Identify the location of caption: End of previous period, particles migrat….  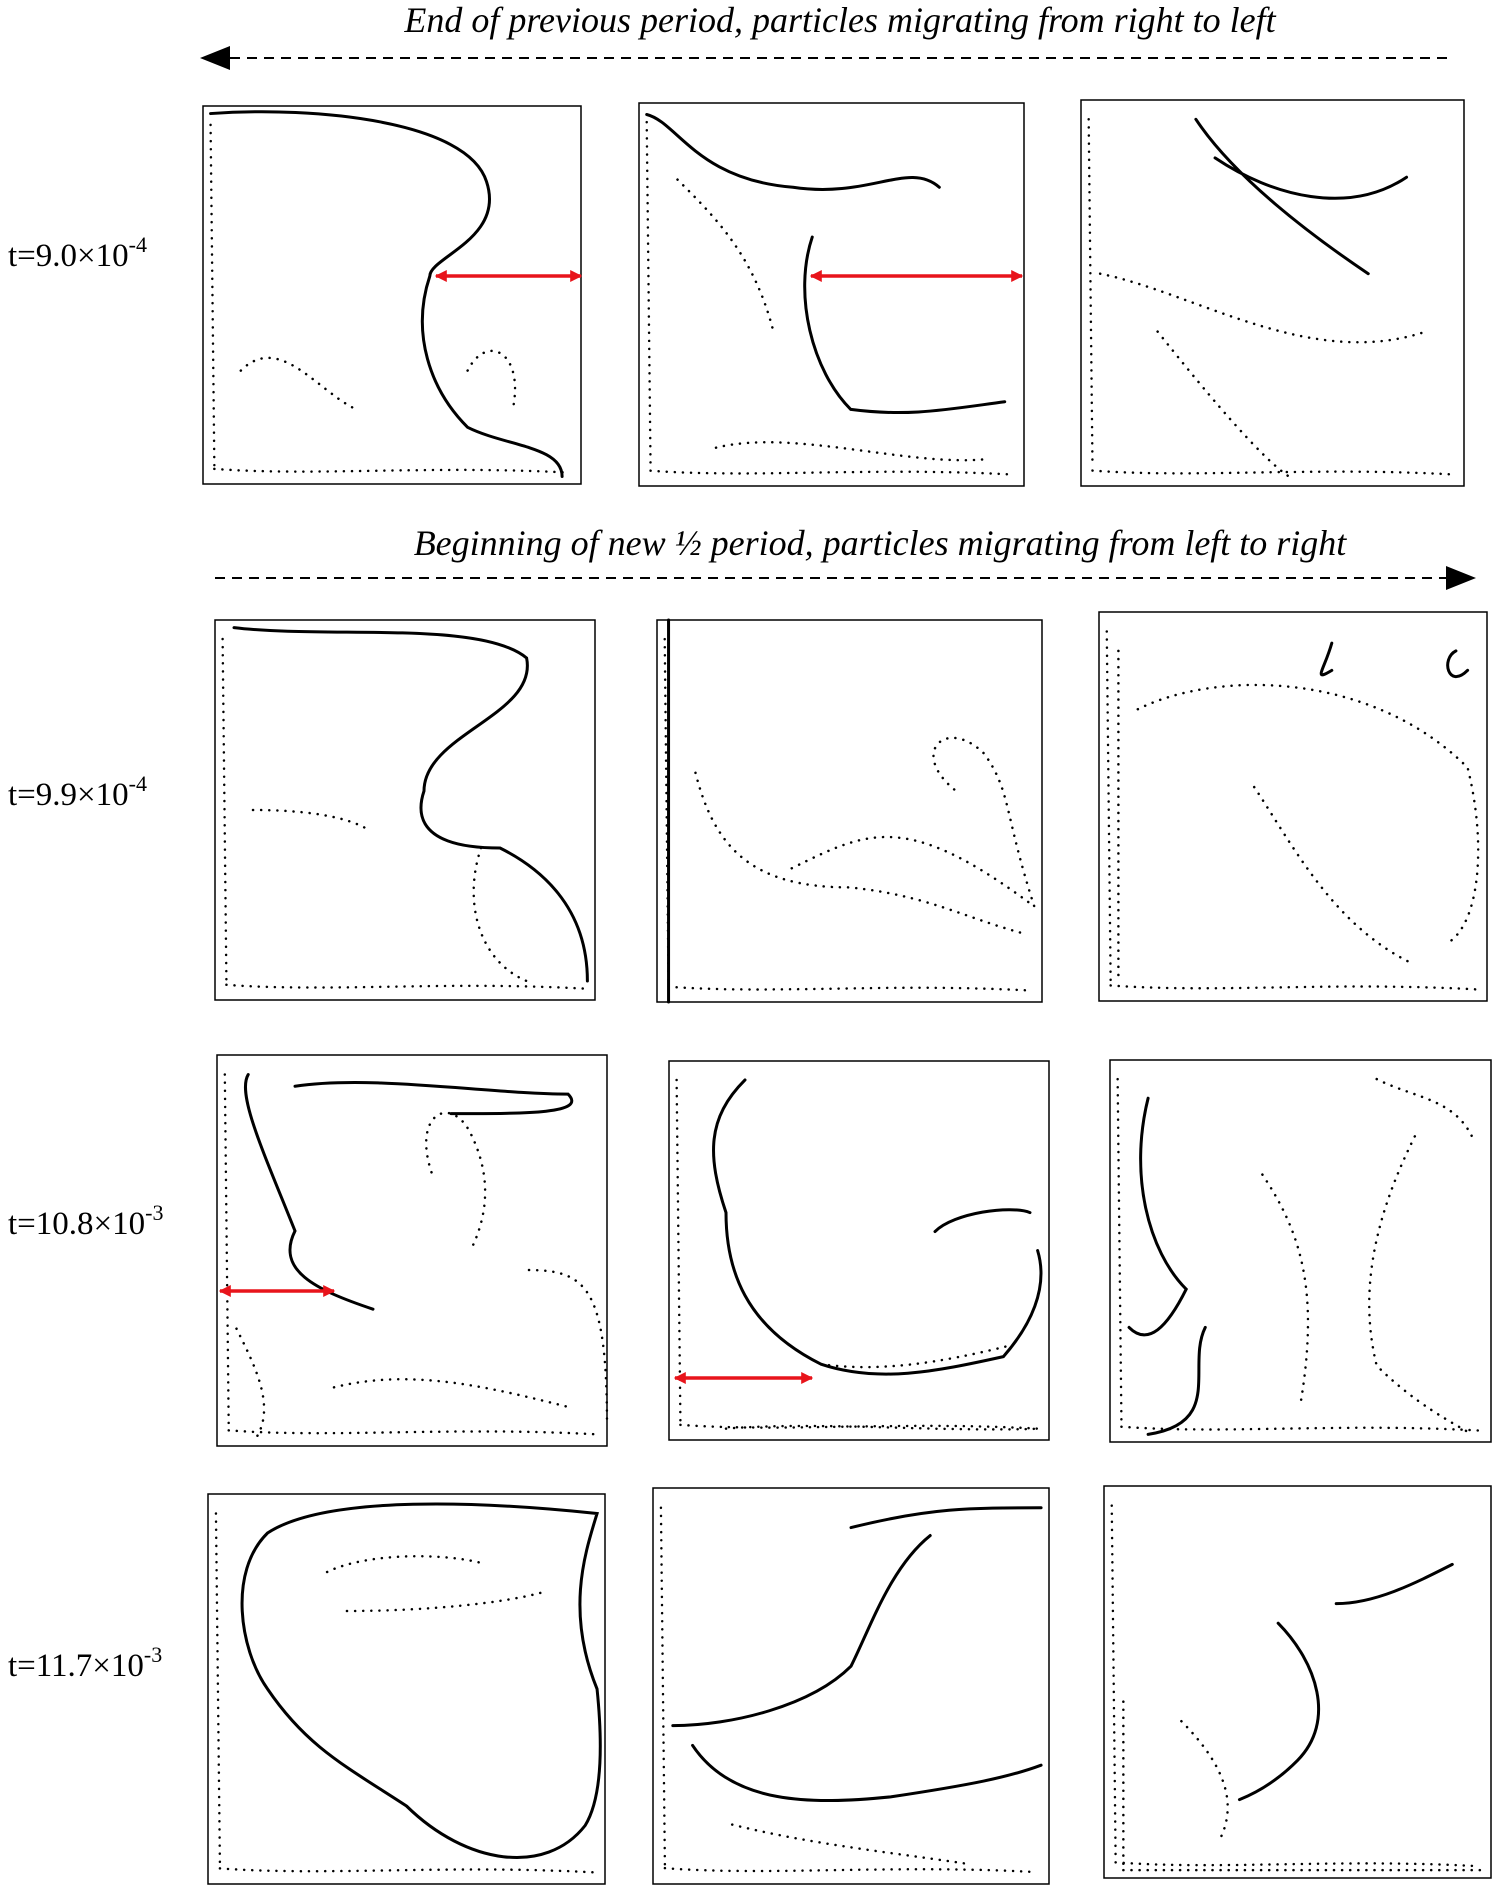
(839, 20).